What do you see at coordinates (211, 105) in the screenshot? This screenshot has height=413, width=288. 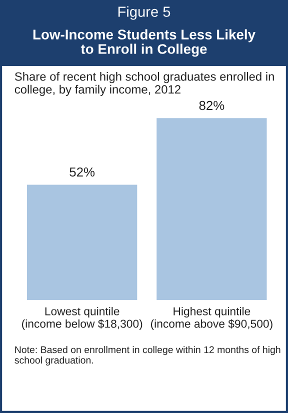 I see `data-label: 82%` at bounding box center [211, 105].